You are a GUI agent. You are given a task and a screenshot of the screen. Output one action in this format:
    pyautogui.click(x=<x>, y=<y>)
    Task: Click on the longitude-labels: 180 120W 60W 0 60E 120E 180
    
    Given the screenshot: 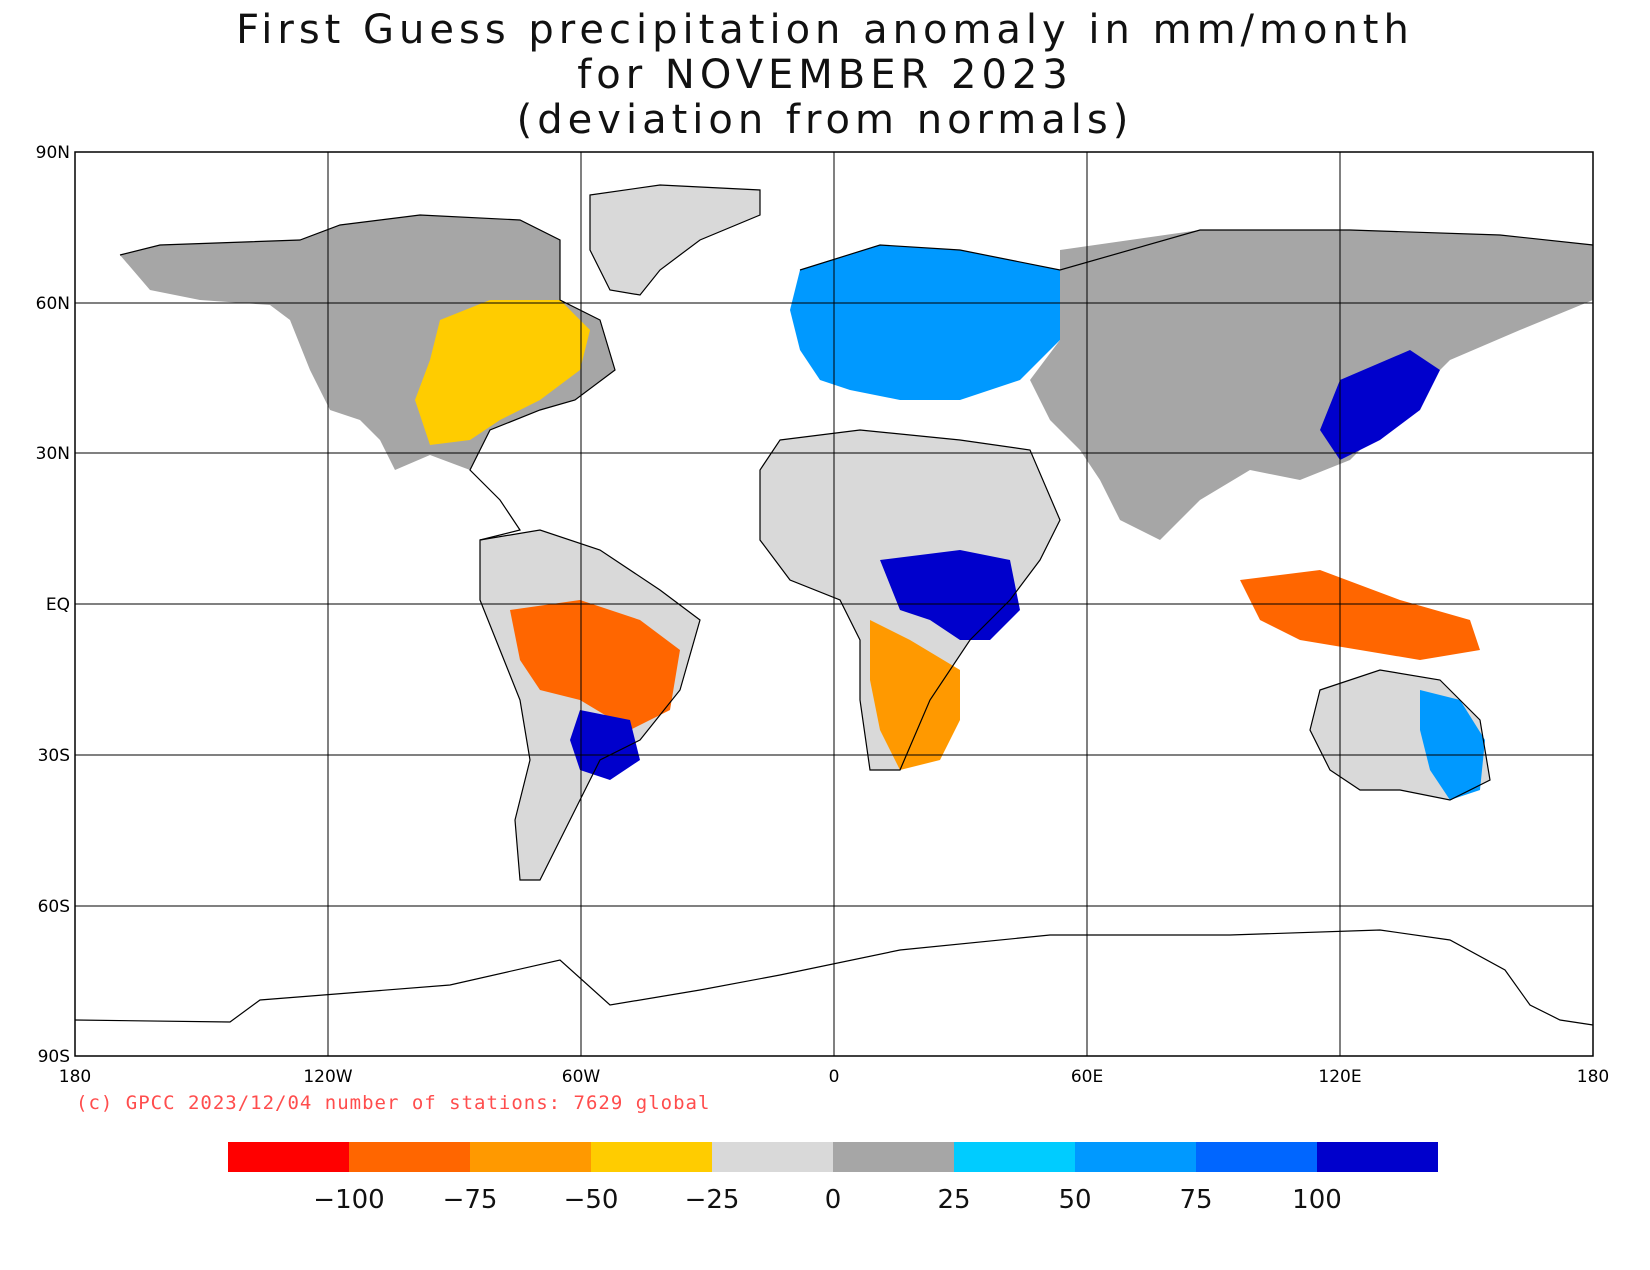 What is the action you would take?
    pyautogui.click(x=834, y=1077)
    